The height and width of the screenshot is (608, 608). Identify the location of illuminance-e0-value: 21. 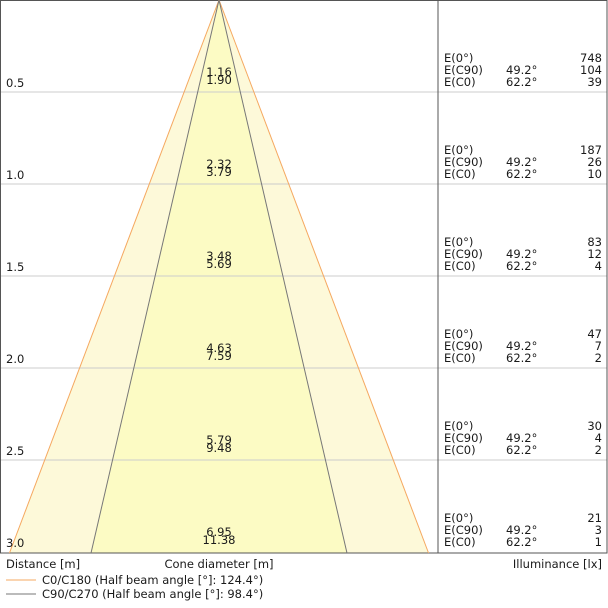
(594, 518).